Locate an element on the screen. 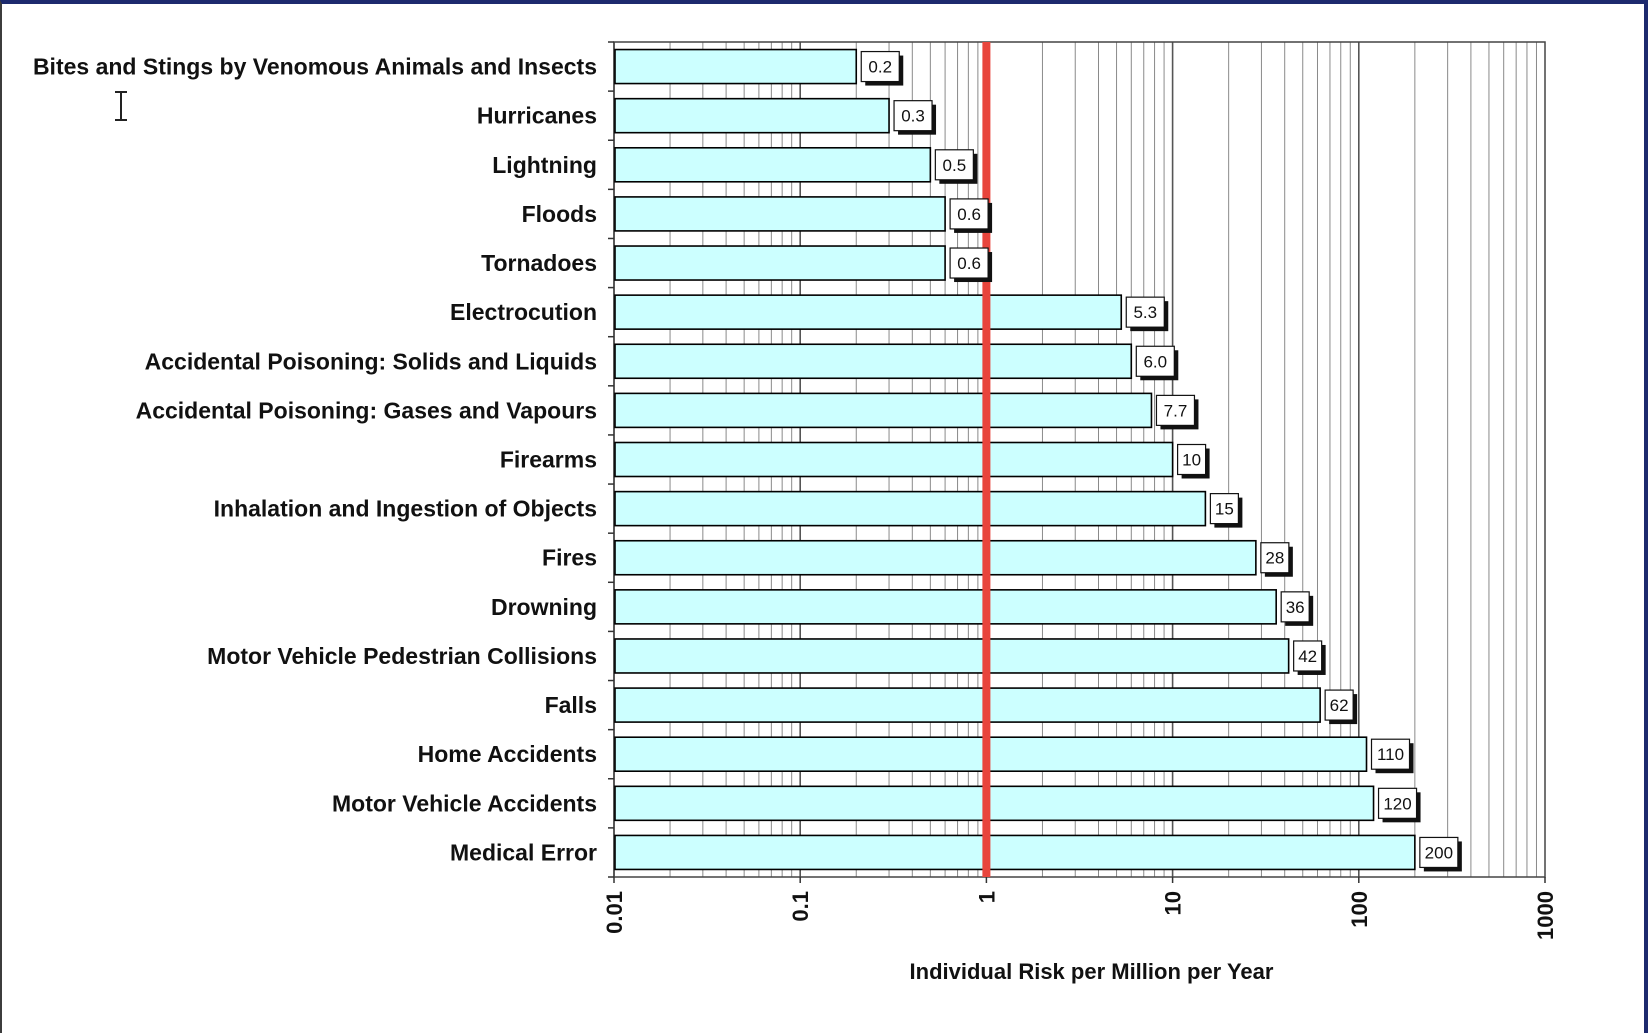 The width and height of the screenshot is (1648, 1033). value-label: 28 is located at coordinates (1276, 559).